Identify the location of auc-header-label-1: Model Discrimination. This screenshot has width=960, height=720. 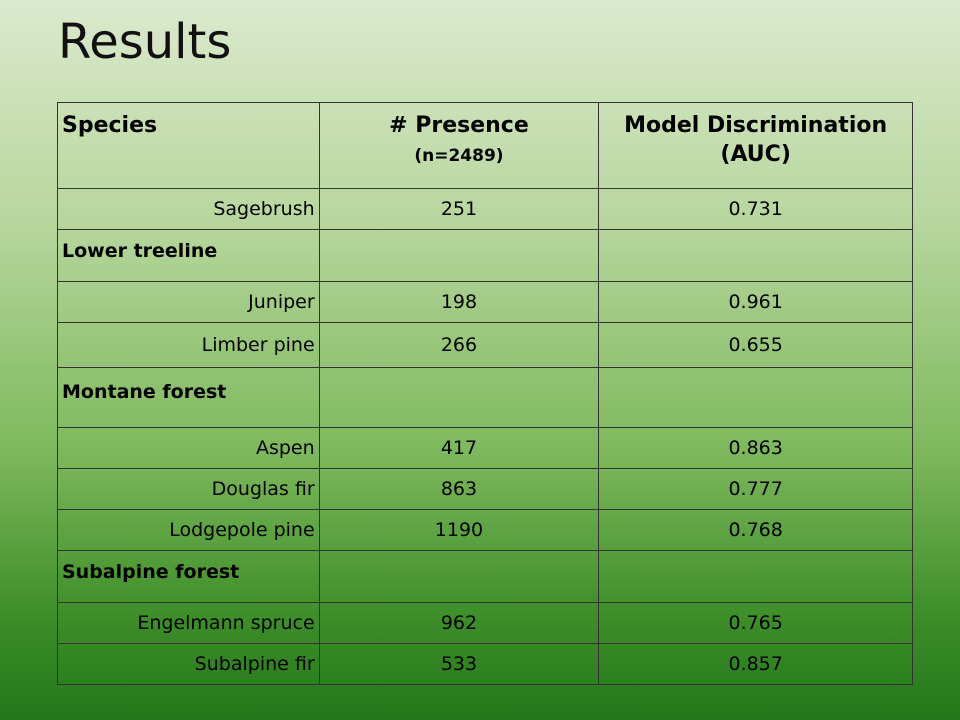
(756, 125).